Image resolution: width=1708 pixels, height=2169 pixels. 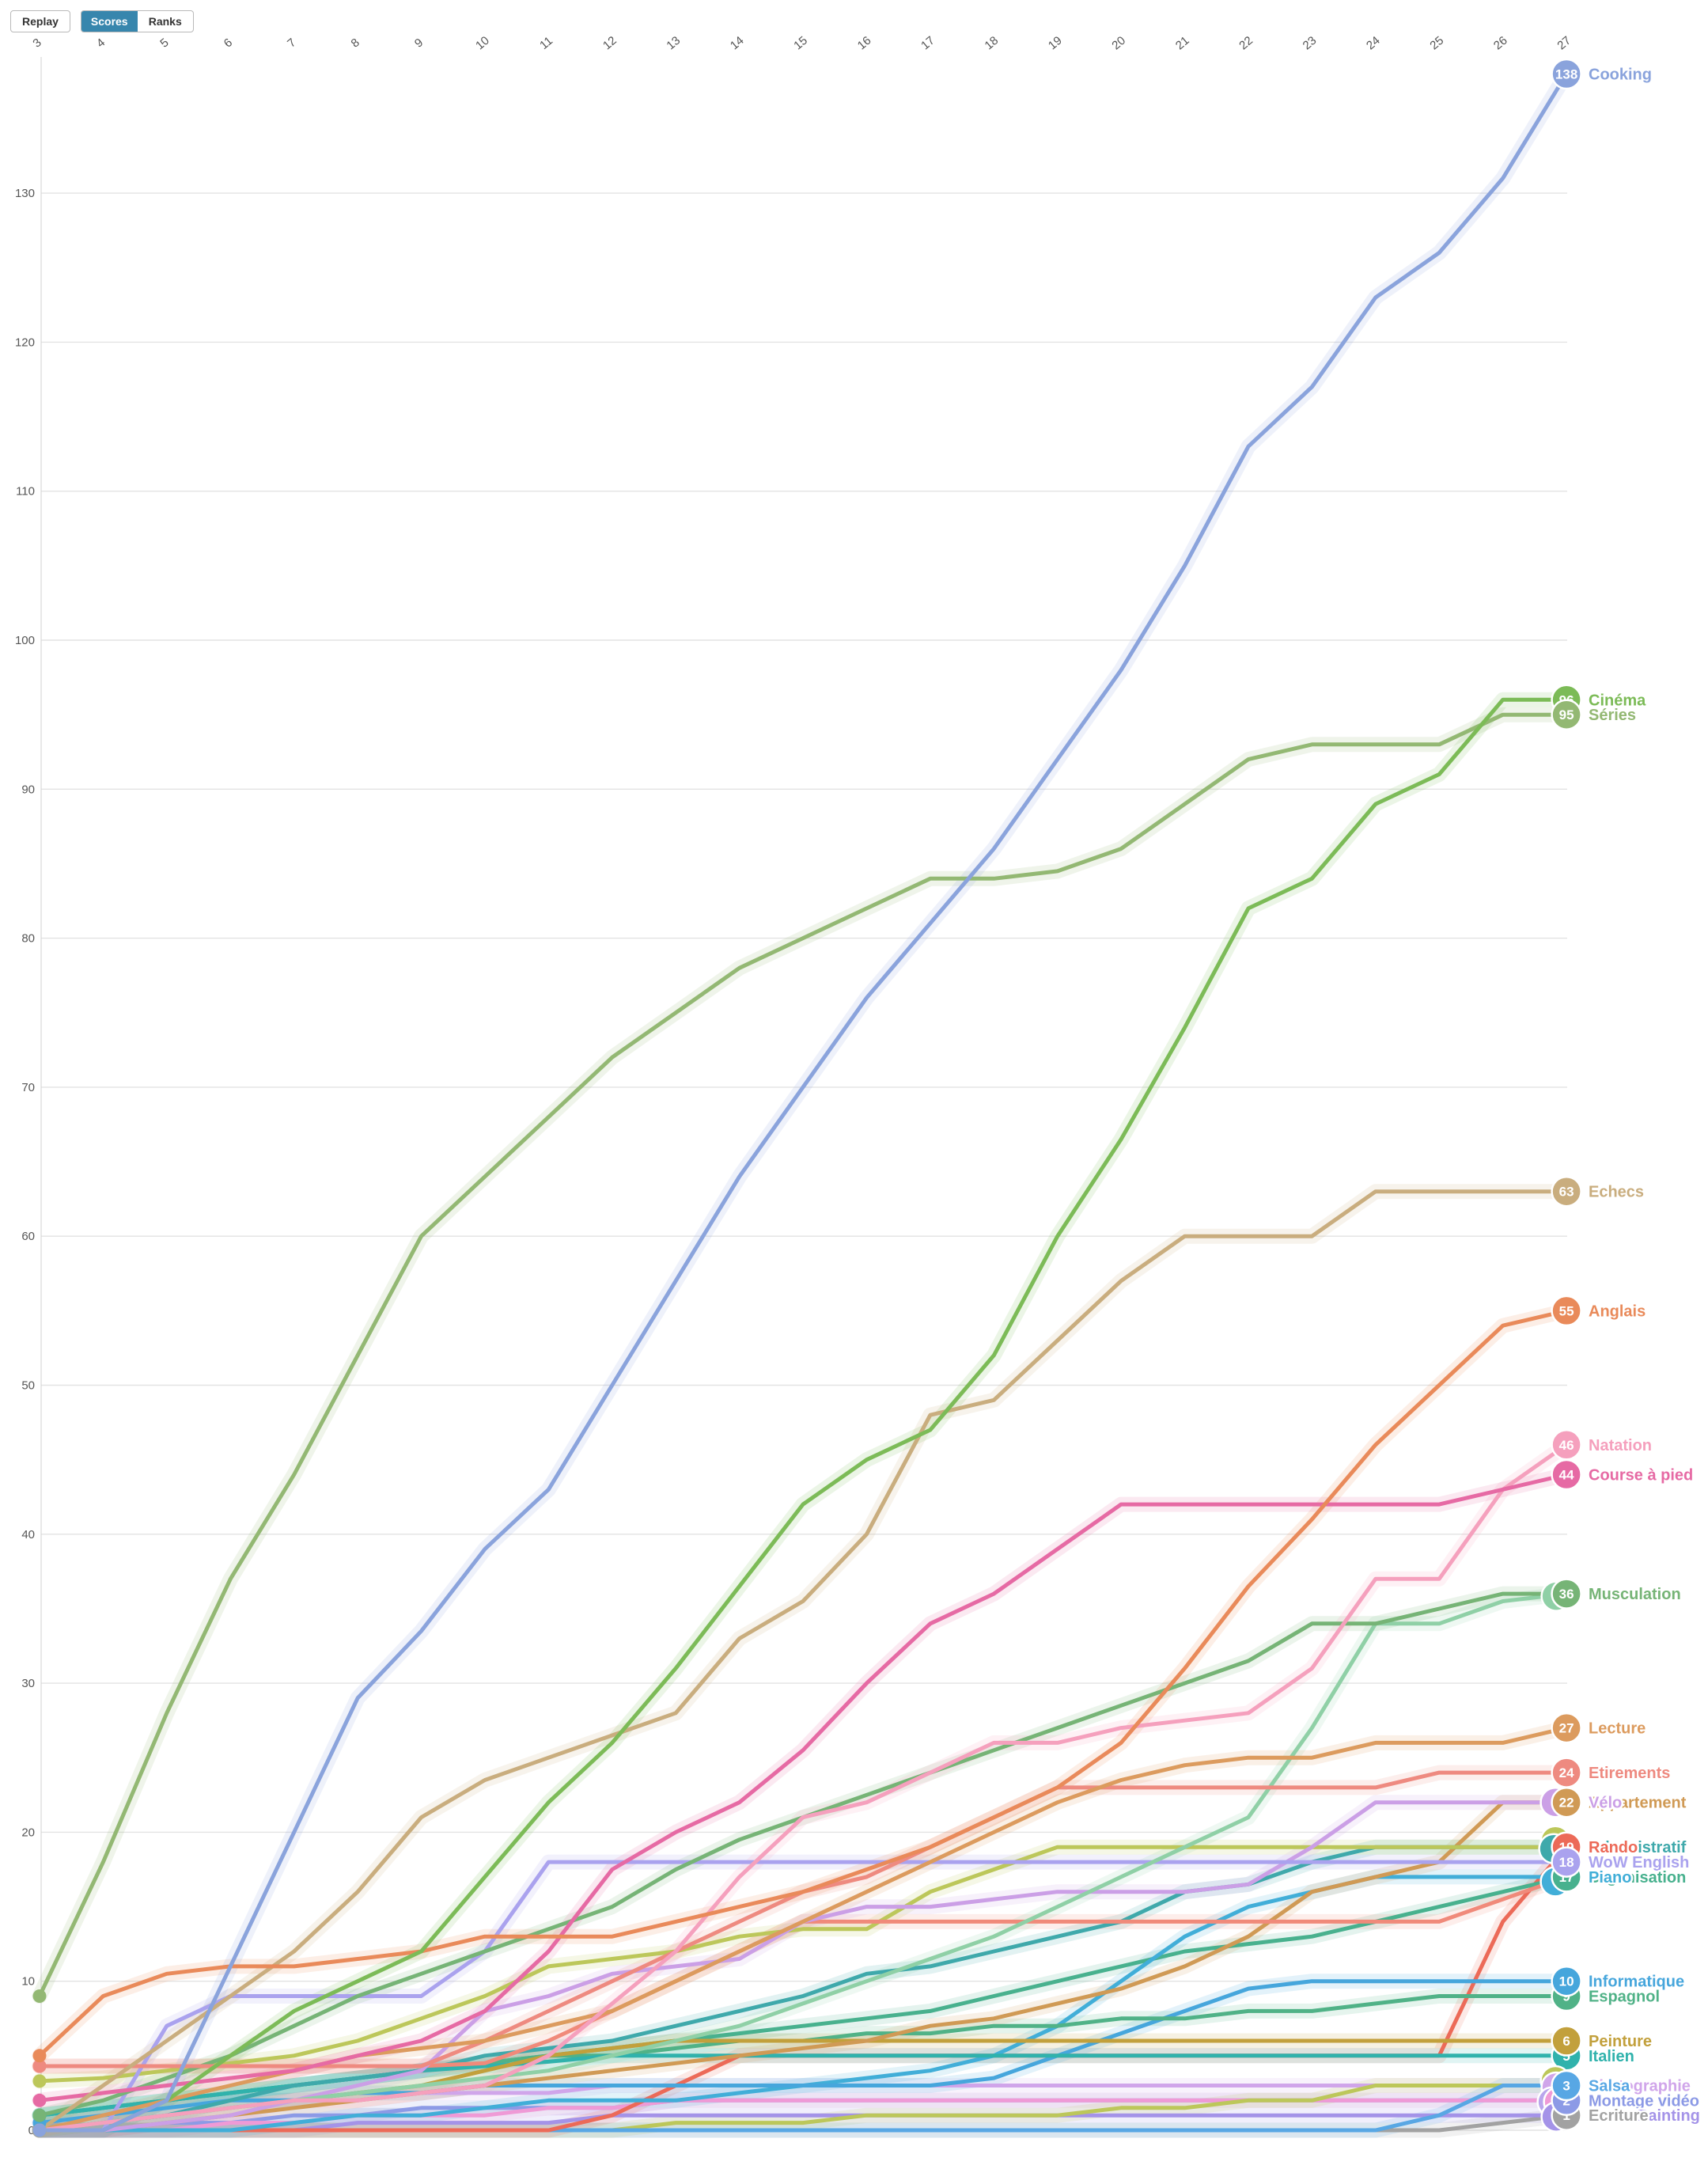 What do you see at coordinates (1669, 2116) in the screenshot?
I see `svg-text: Painting` at bounding box center [1669, 2116].